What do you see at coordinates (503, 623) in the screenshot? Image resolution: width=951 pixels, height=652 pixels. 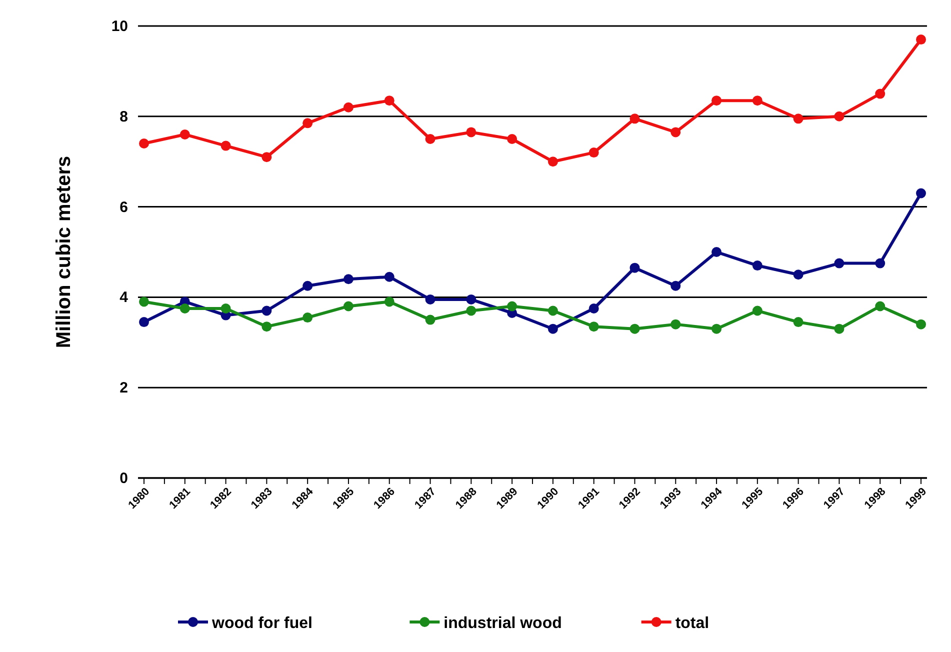 I see `legend-label: industrial wood` at bounding box center [503, 623].